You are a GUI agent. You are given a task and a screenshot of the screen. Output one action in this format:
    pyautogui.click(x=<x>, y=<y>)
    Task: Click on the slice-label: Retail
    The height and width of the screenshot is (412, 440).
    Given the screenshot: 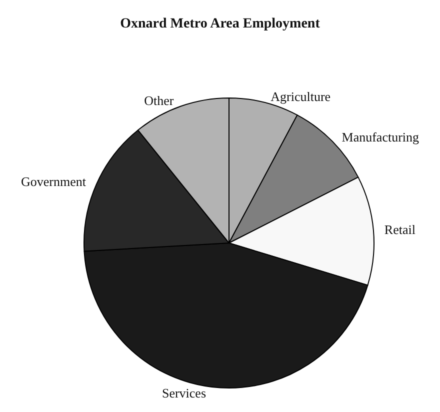 What is the action you would take?
    pyautogui.click(x=400, y=230)
    